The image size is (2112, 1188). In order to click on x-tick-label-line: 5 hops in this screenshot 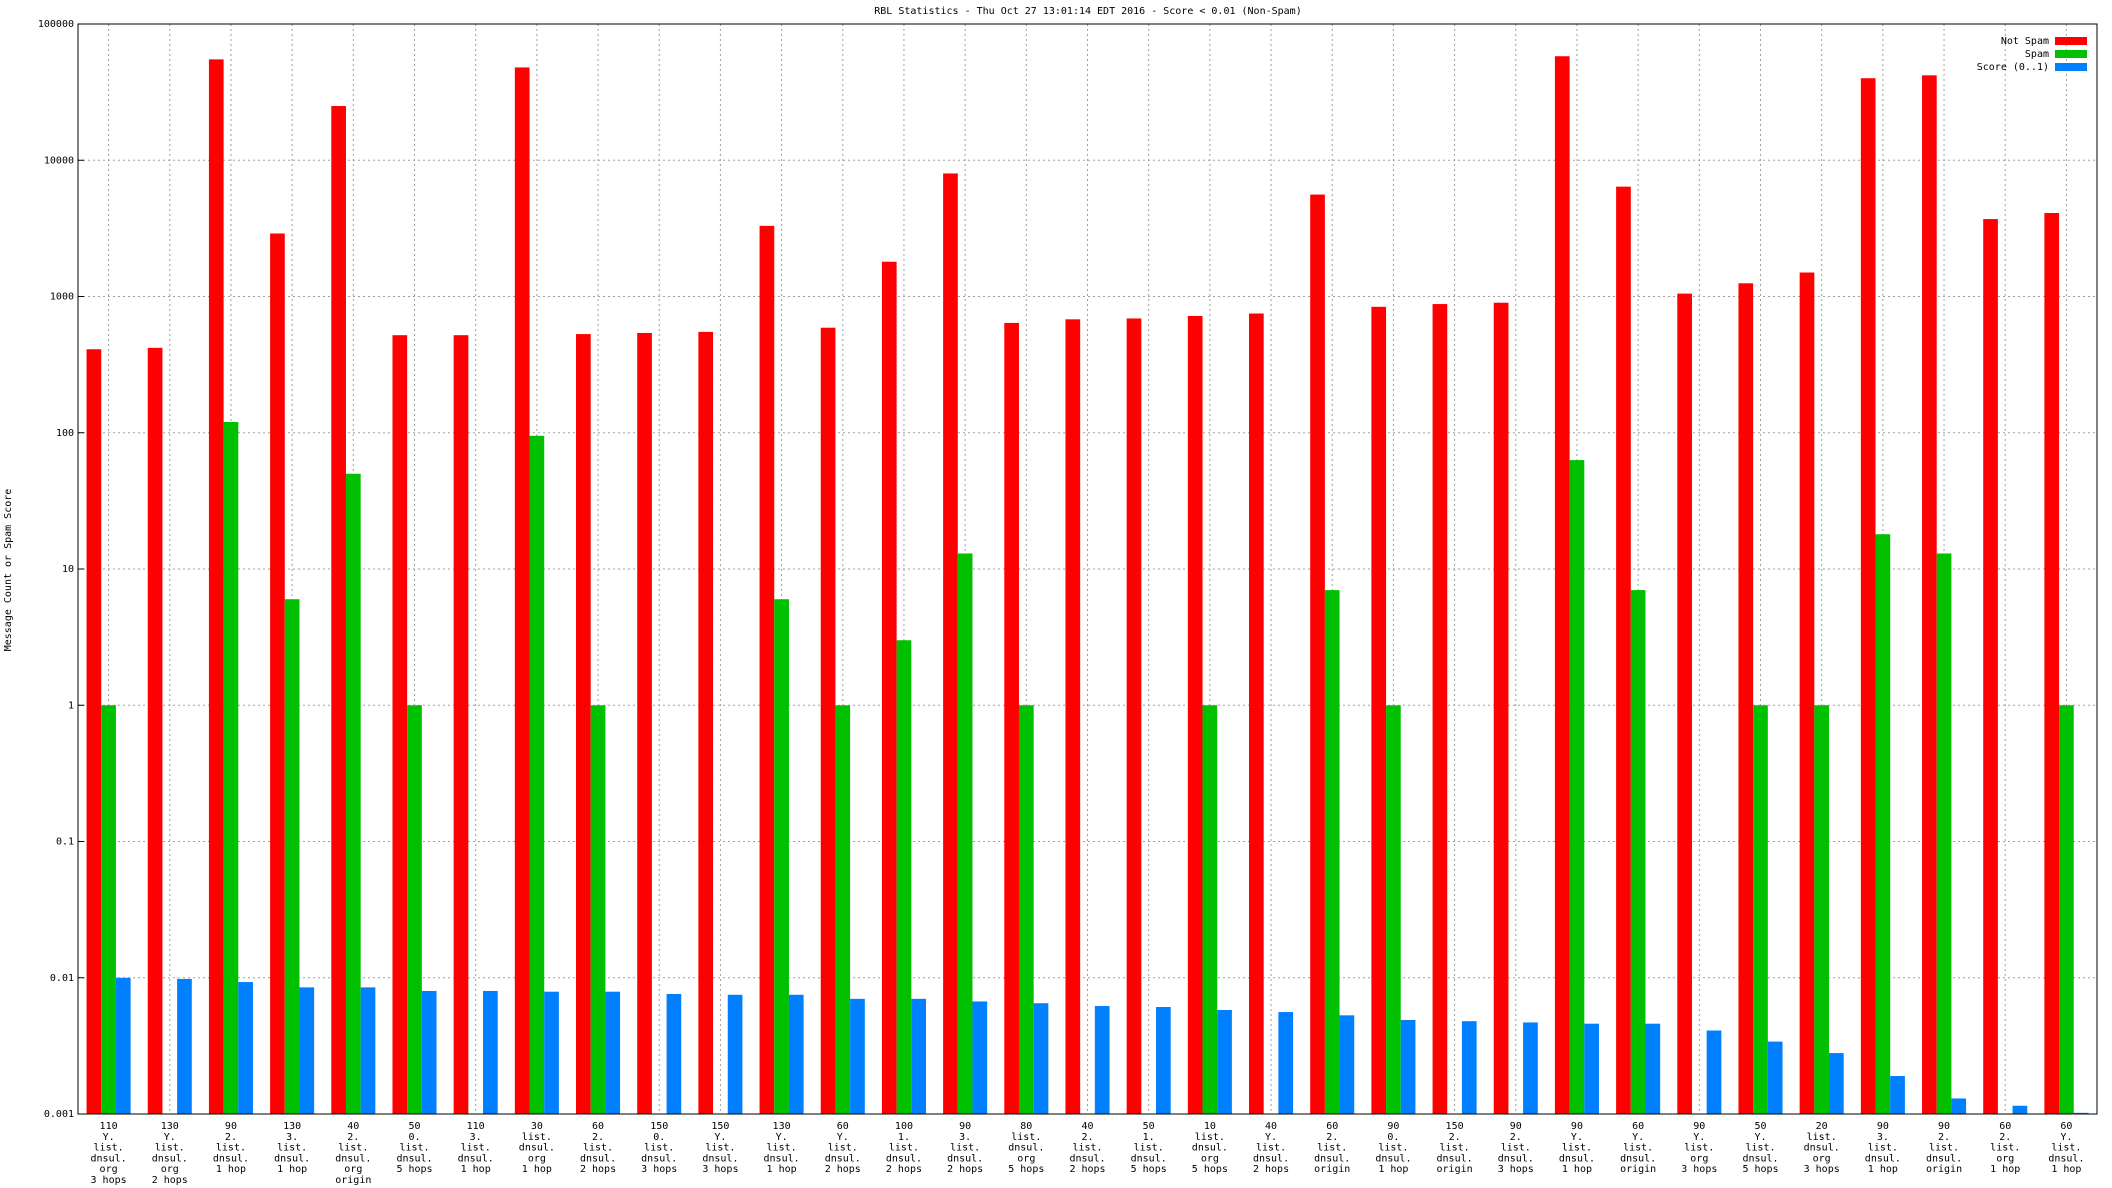, I will do `click(1210, 1169)`.